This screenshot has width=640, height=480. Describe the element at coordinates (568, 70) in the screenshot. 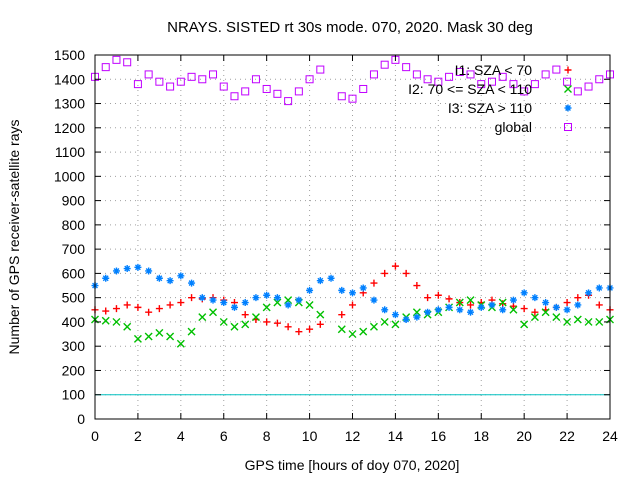

I see `legend-marker` at that location.